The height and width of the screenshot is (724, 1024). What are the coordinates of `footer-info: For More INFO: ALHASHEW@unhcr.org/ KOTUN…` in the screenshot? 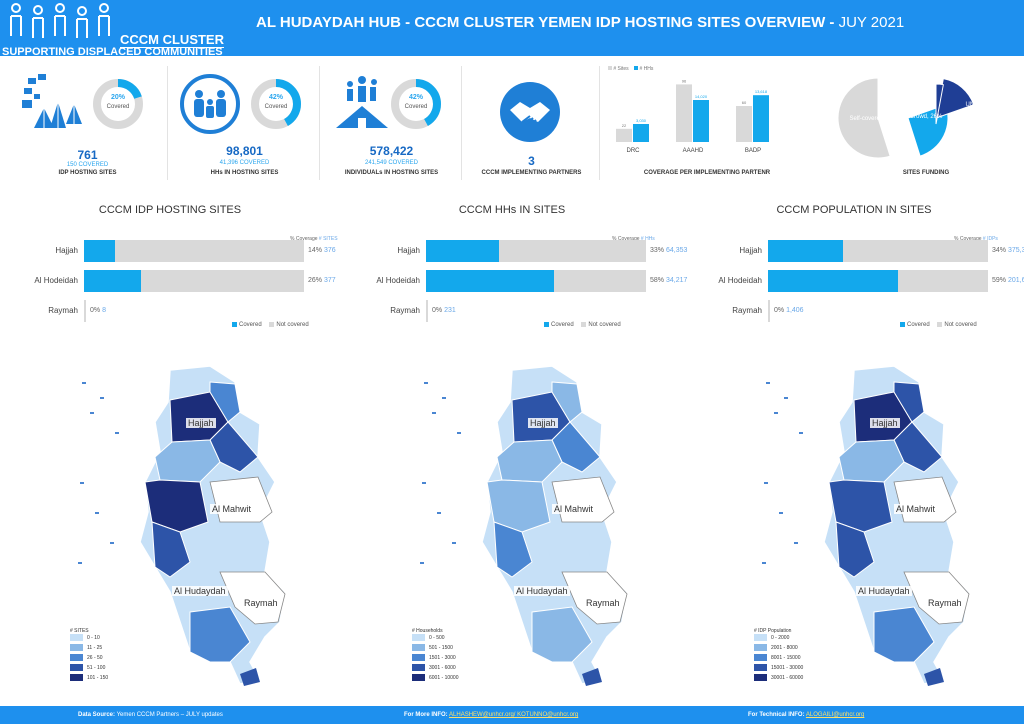 It's located at (491, 715).